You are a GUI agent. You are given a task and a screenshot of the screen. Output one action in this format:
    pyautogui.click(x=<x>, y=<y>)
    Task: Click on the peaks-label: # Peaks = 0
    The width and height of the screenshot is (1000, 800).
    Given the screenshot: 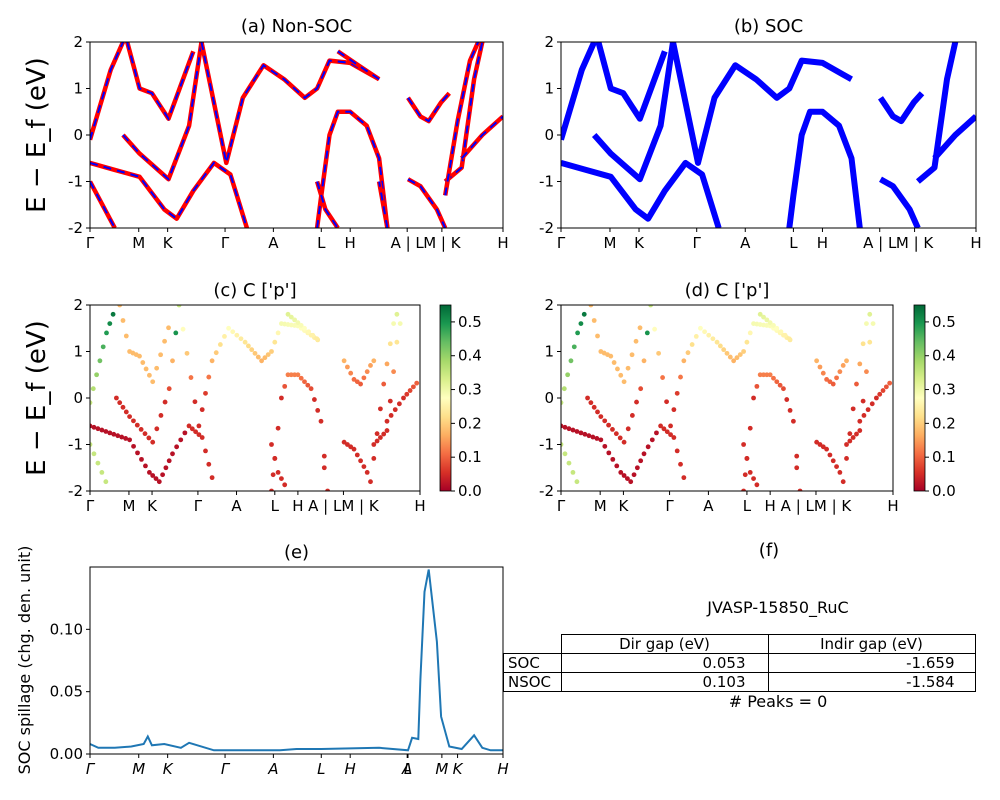 What is the action you would take?
    pyautogui.click(x=778, y=701)
    